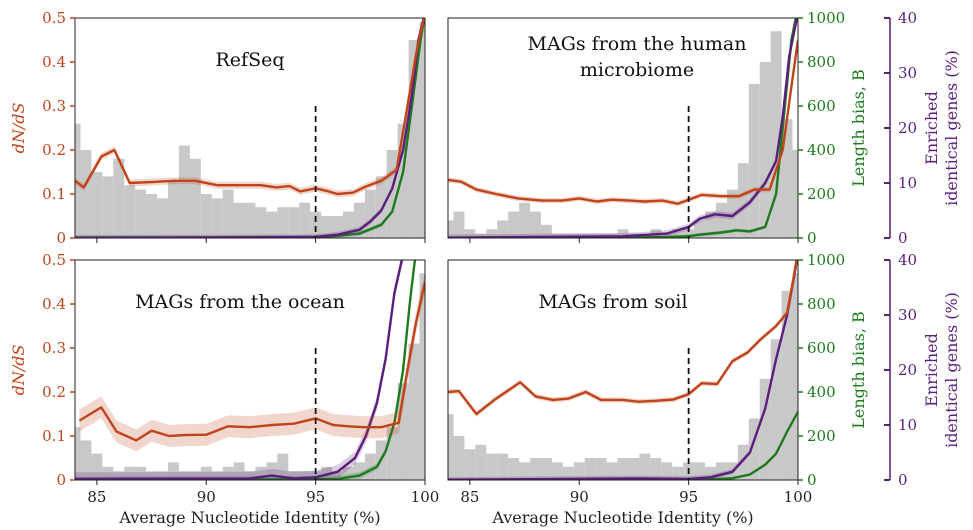 The height and width of the screenshot is (530, 973). I want to click on length-bias-tick-label: 1000, so click(826, 260).